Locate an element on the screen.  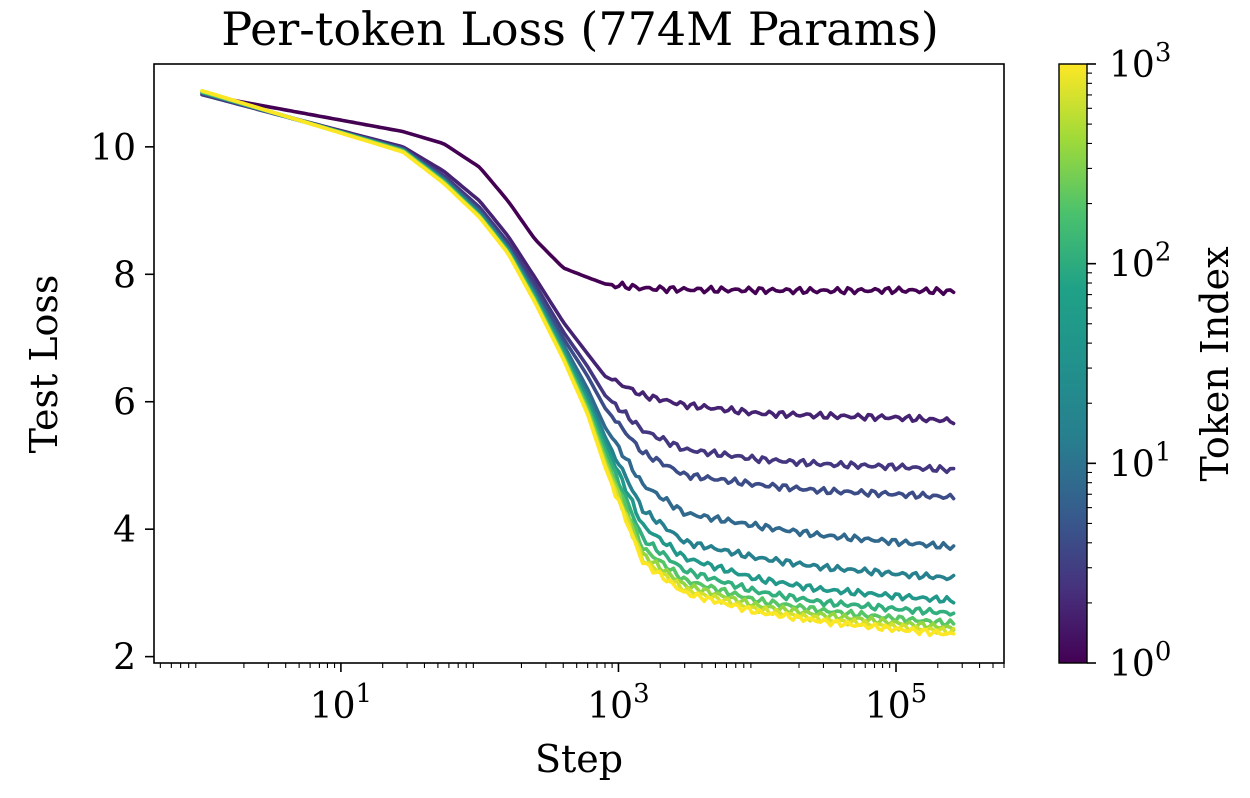
colorbar is located at coordinates (1073, 363).